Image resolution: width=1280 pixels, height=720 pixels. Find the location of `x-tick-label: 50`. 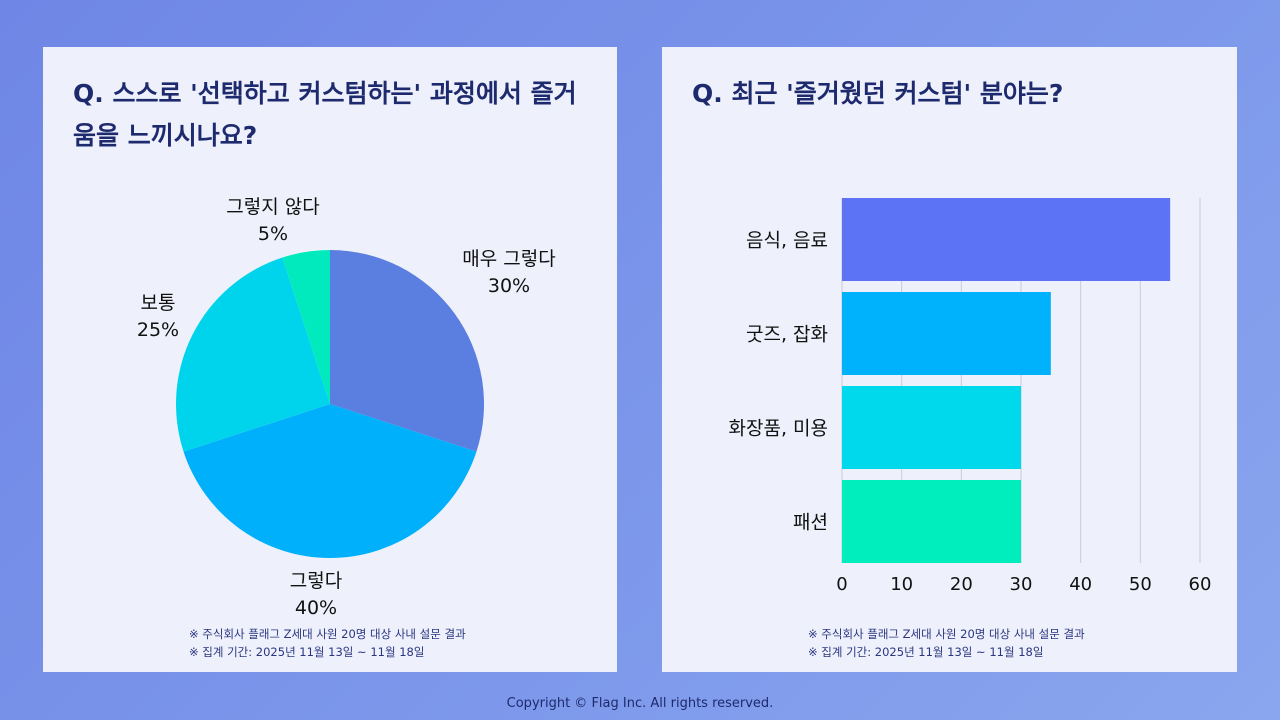

x-tick-label: 50 is located at coordinates (1140, 584).